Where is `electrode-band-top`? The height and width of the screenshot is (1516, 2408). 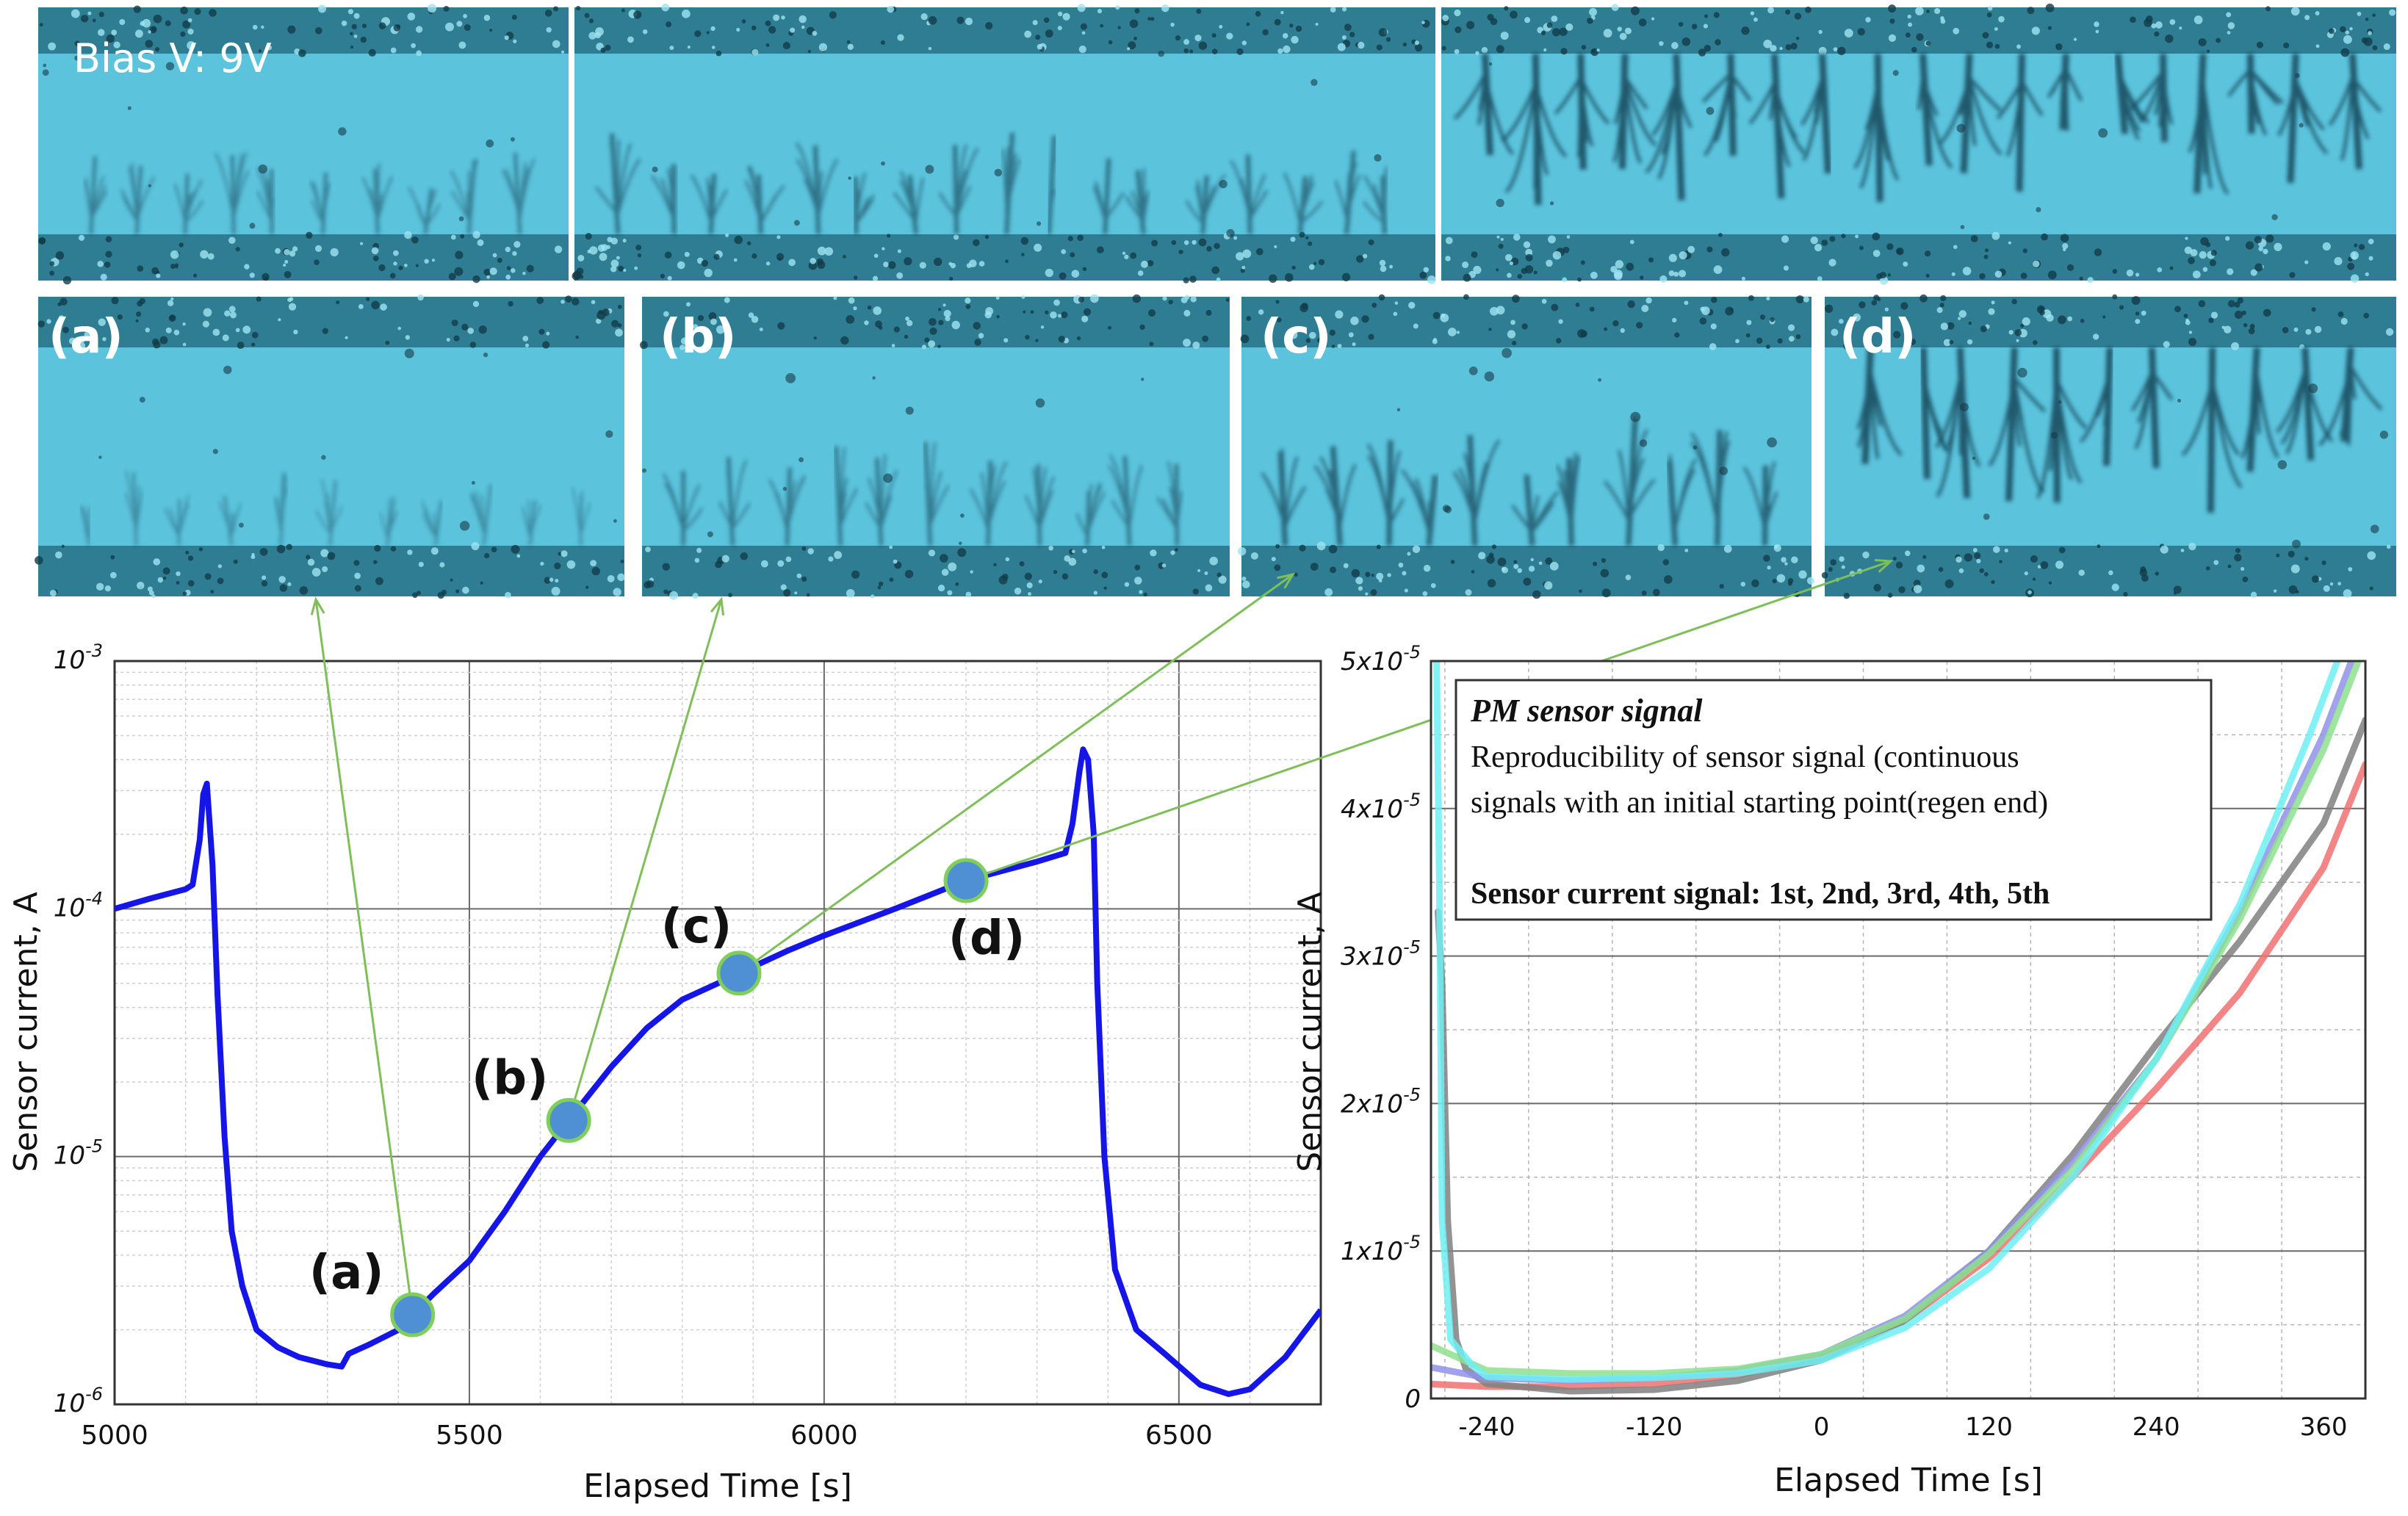 electrode-band-top is located at coordinates (303, 31).